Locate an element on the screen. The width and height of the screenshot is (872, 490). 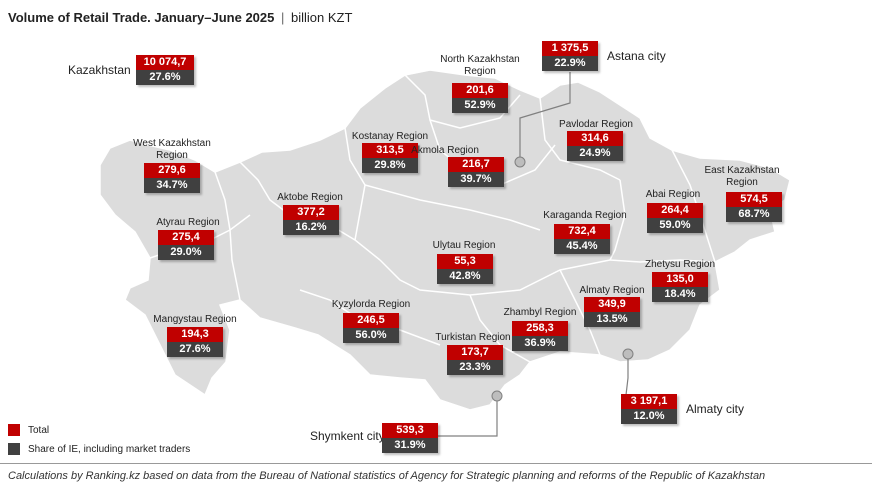
total-north-kazakhstan: 201,6 is located at coordinates (480, 90).